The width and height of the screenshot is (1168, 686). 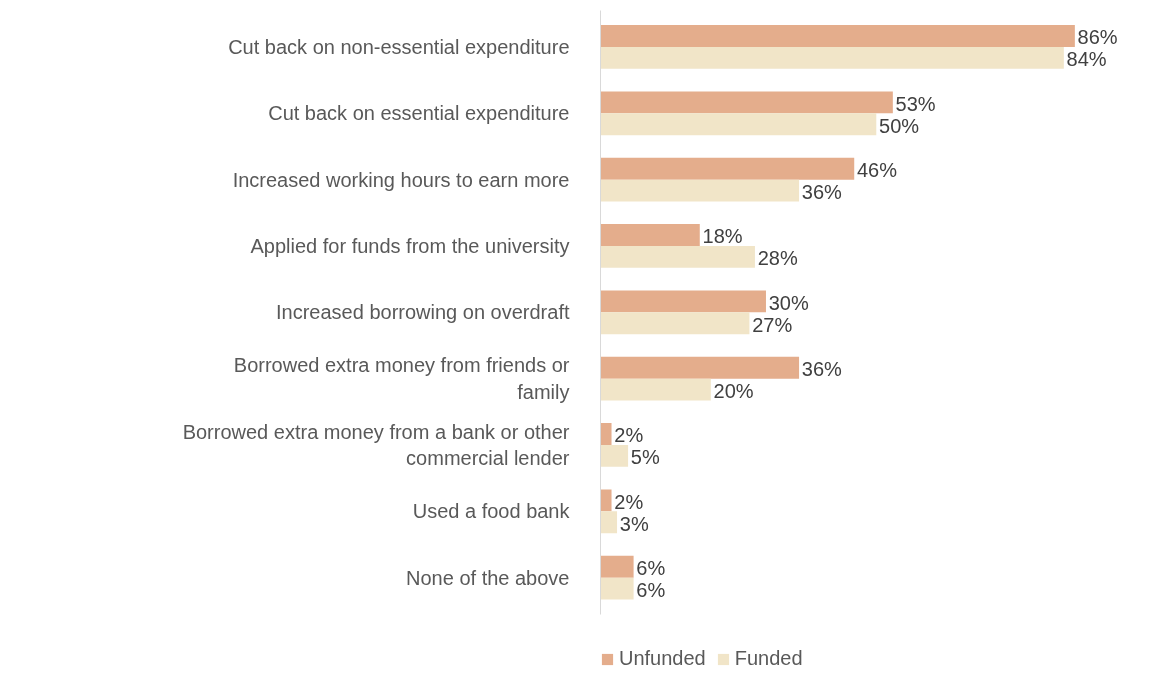 What do you see at coordinates (768, 658) in the screenshot?
I see `legend-label: Funded` at bounding box center [768, 658].